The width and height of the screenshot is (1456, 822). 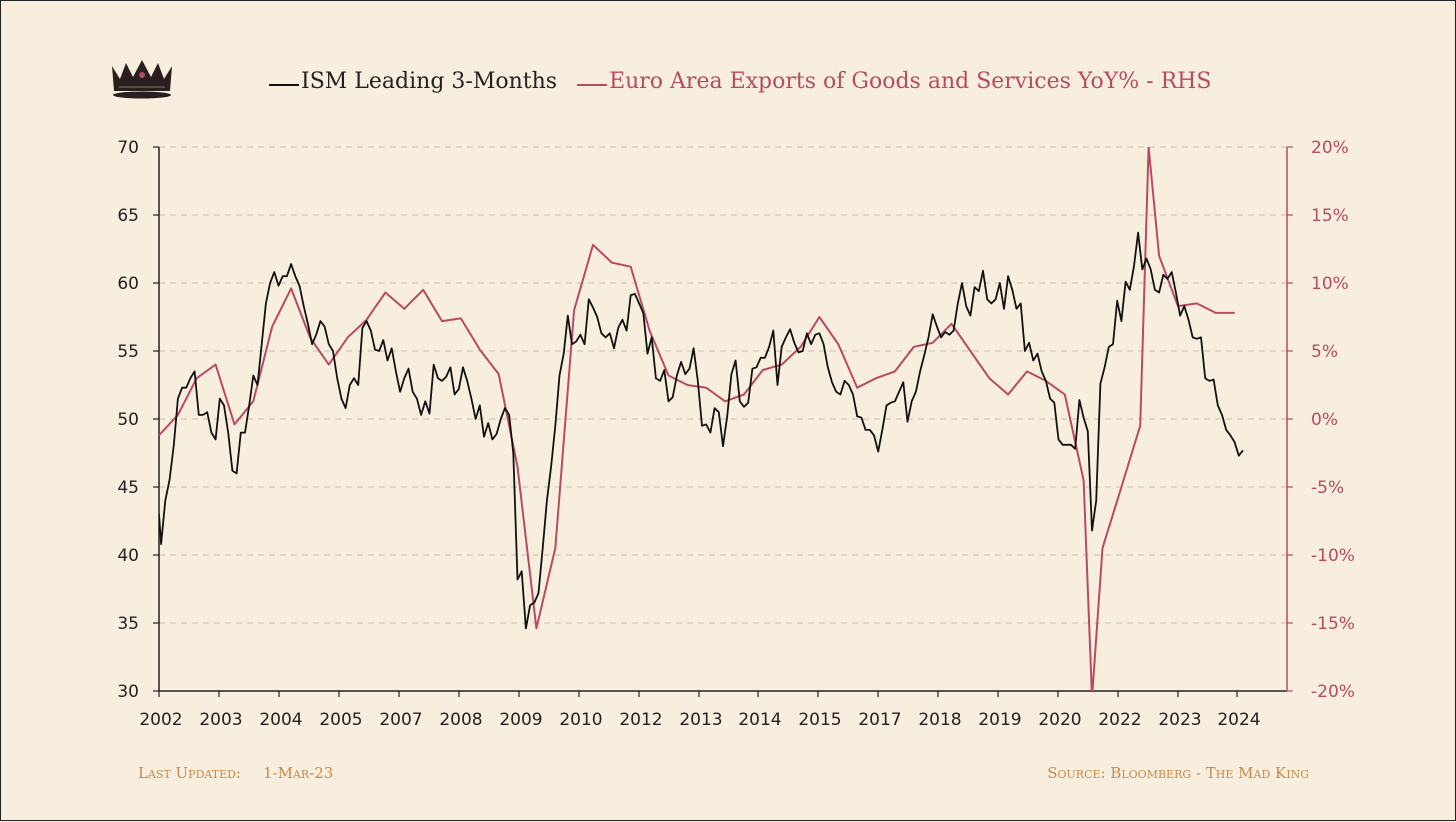 What do you see at coordinates (128, 352) in the screenshot?
I see `left-axis-tick-label: 55` at bounding box center [128, 352].